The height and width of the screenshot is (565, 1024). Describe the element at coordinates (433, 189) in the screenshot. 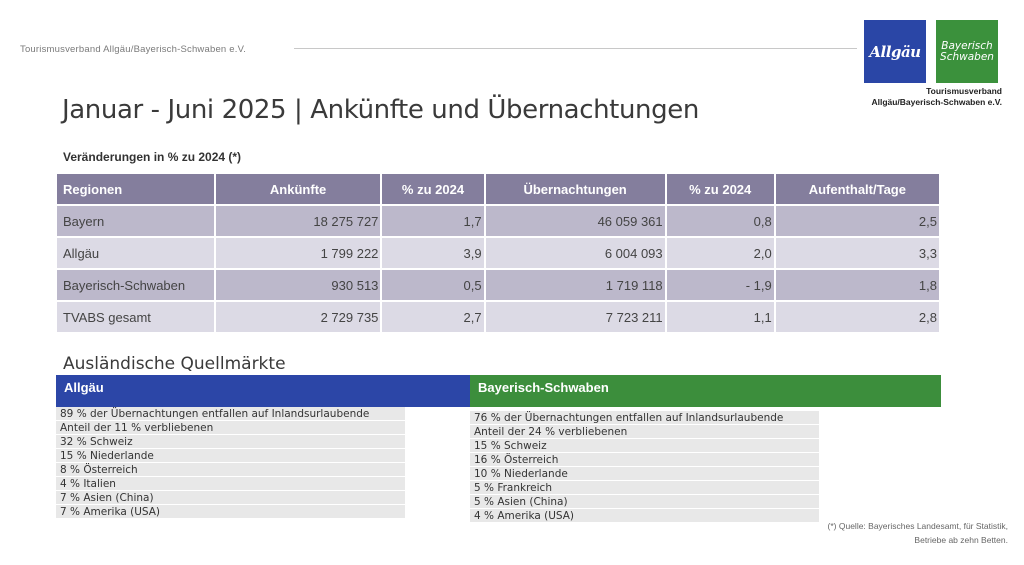

I see `header-pct-ankuenfte: % zu 2024` at that location.